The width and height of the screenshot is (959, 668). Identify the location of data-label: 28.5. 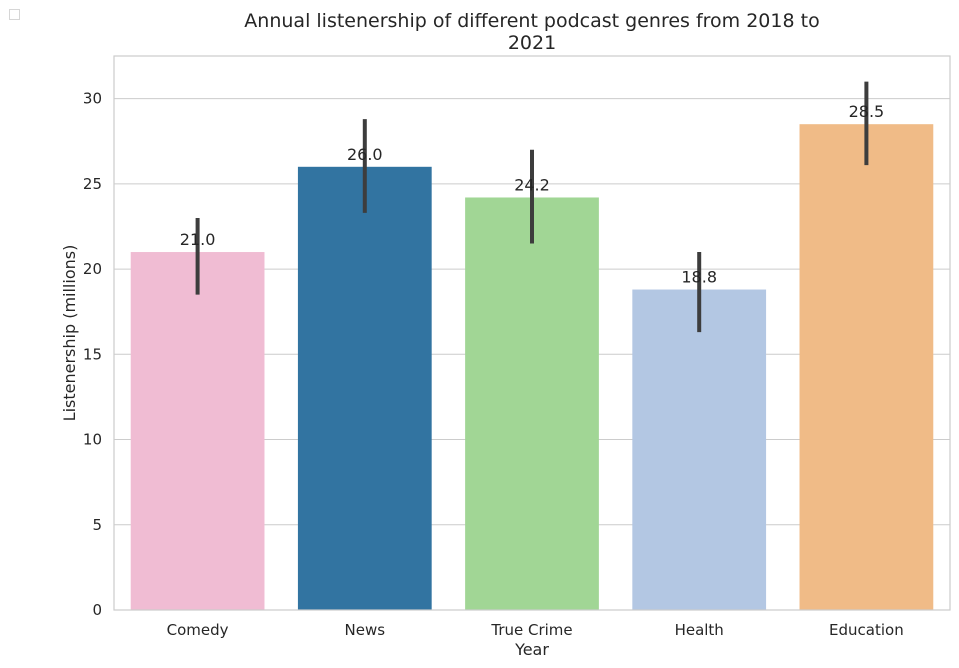
(867, 111).